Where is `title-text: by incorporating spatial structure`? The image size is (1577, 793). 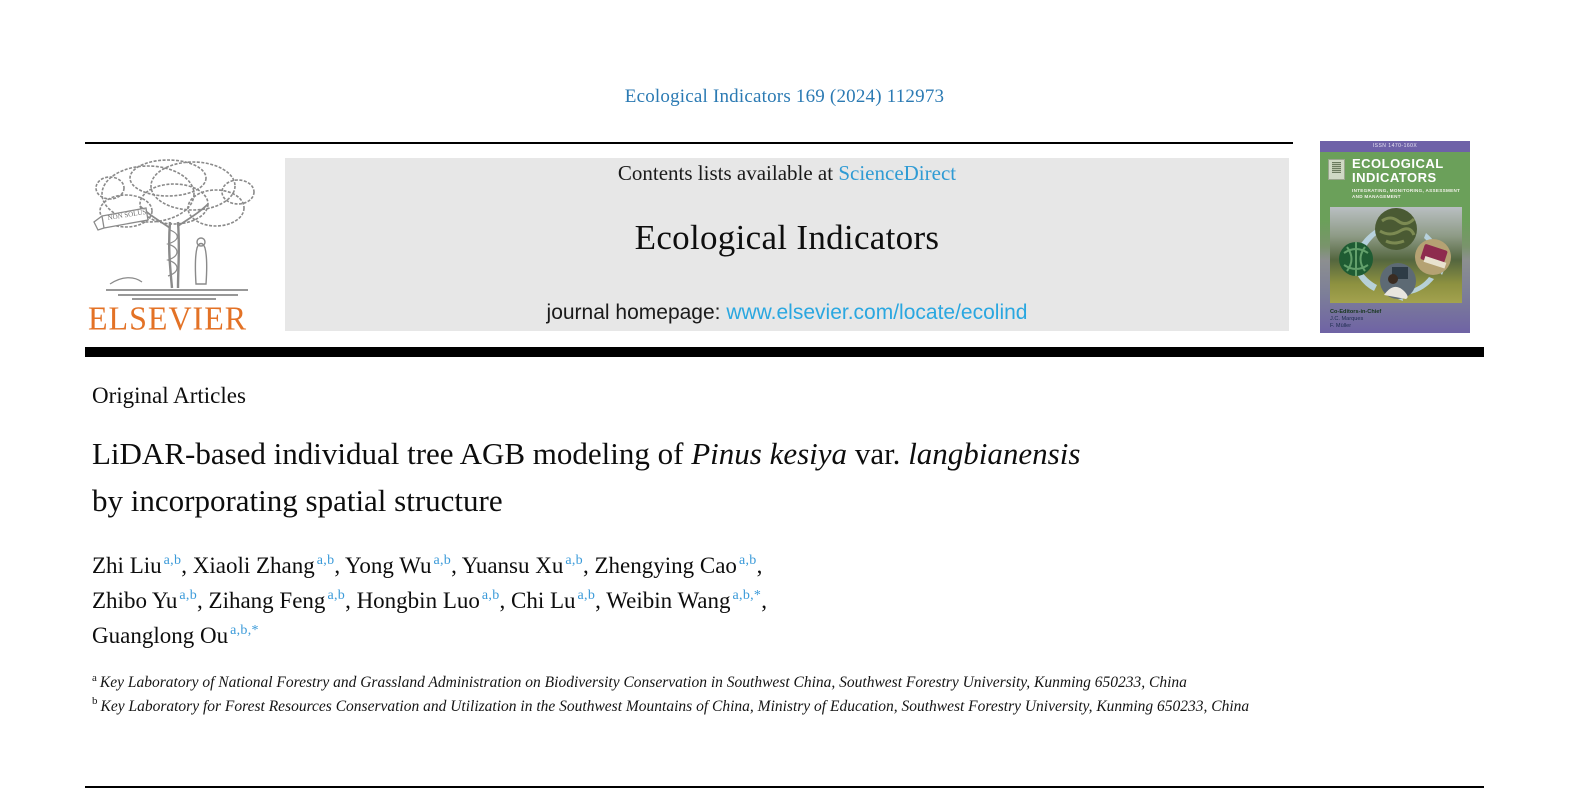 title-text: by incorporating spatial structure is located at coordinates (297, 500).